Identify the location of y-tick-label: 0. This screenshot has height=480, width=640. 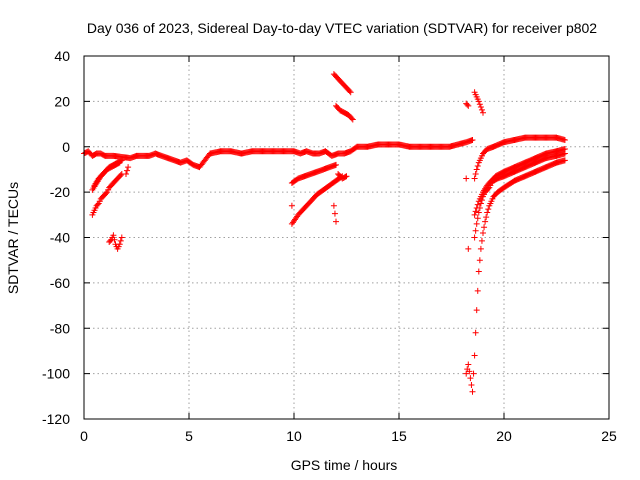
(66, 147).